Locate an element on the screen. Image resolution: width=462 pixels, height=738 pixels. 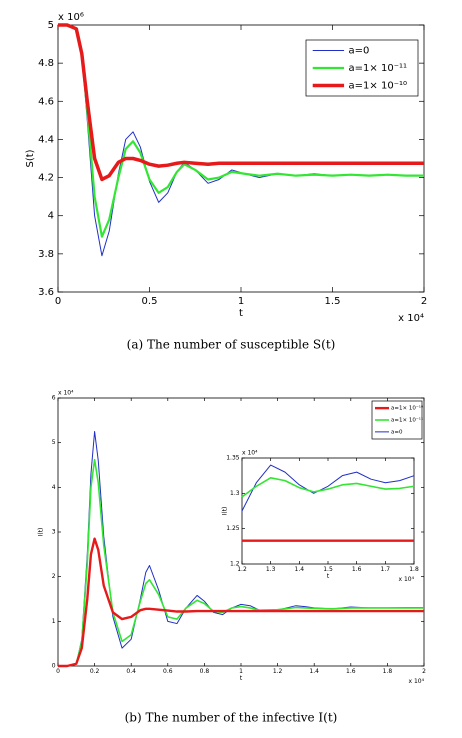
y-tick-label: 3.6 is located at coordinates (46, 292).